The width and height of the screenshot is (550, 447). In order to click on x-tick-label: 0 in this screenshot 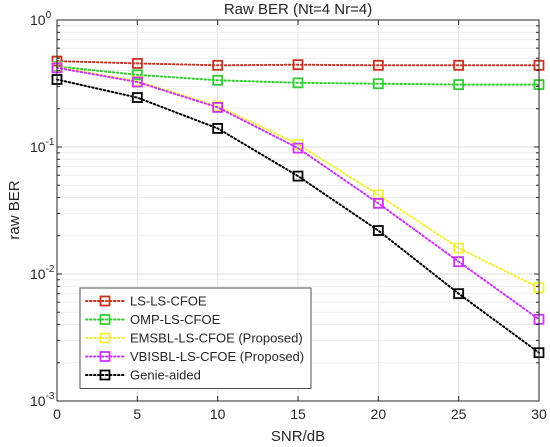, I will do `click(57, 414)`.